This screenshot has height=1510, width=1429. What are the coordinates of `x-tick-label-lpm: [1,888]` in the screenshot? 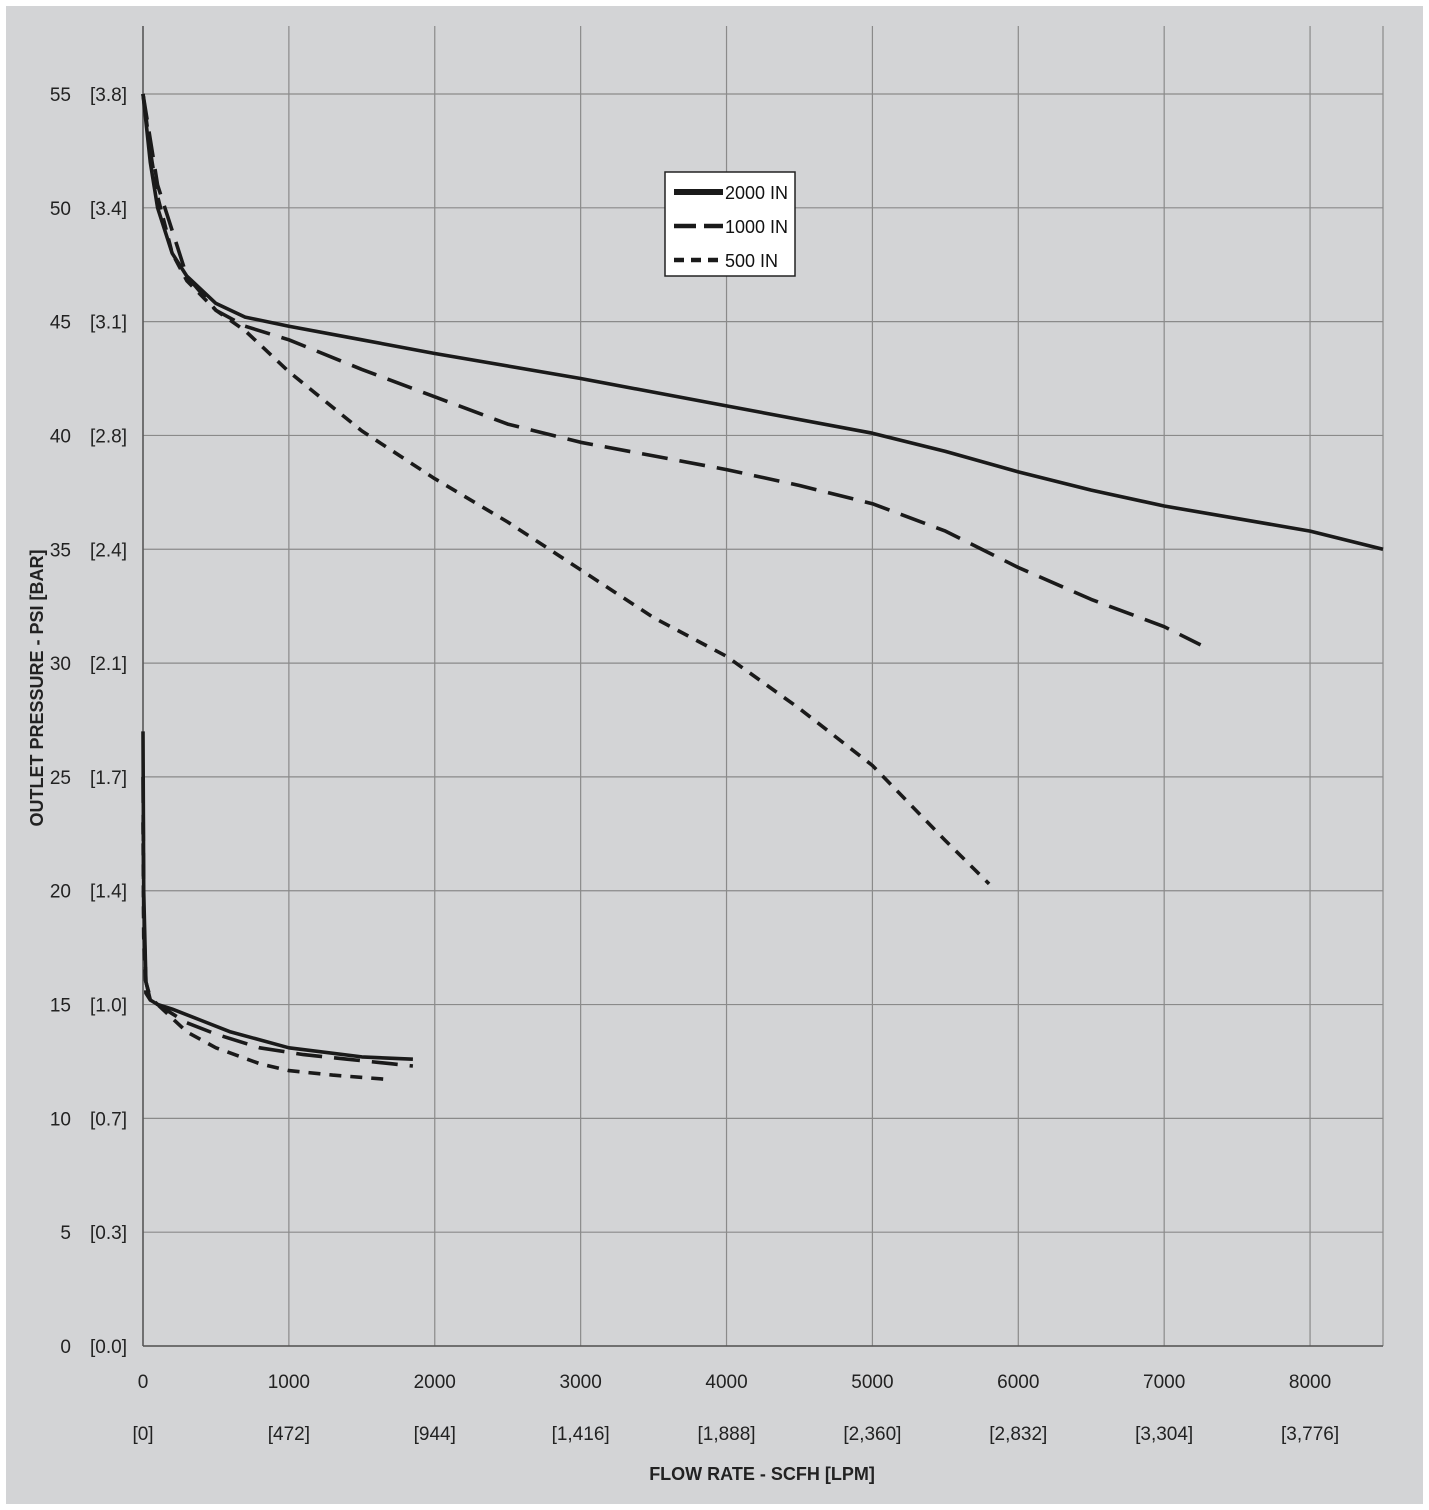 It's located at (726, 1434).